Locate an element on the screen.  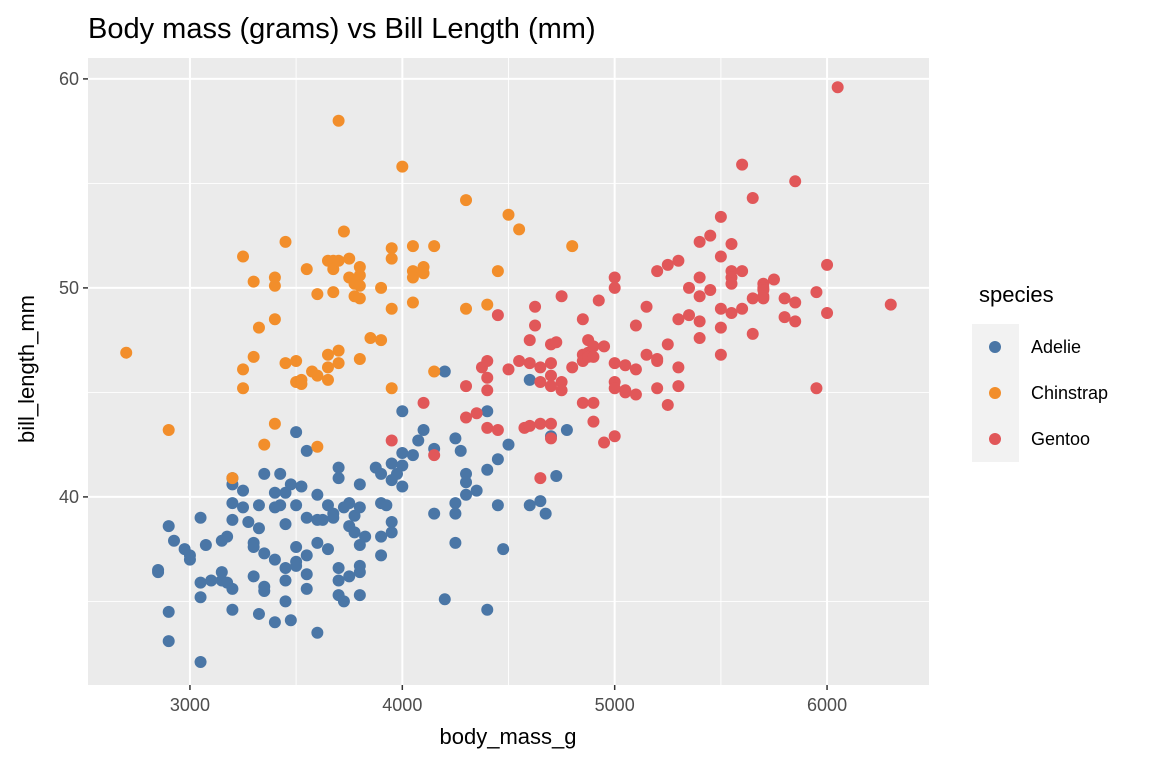
legend-title: species is located at coordinates (1016, 294).